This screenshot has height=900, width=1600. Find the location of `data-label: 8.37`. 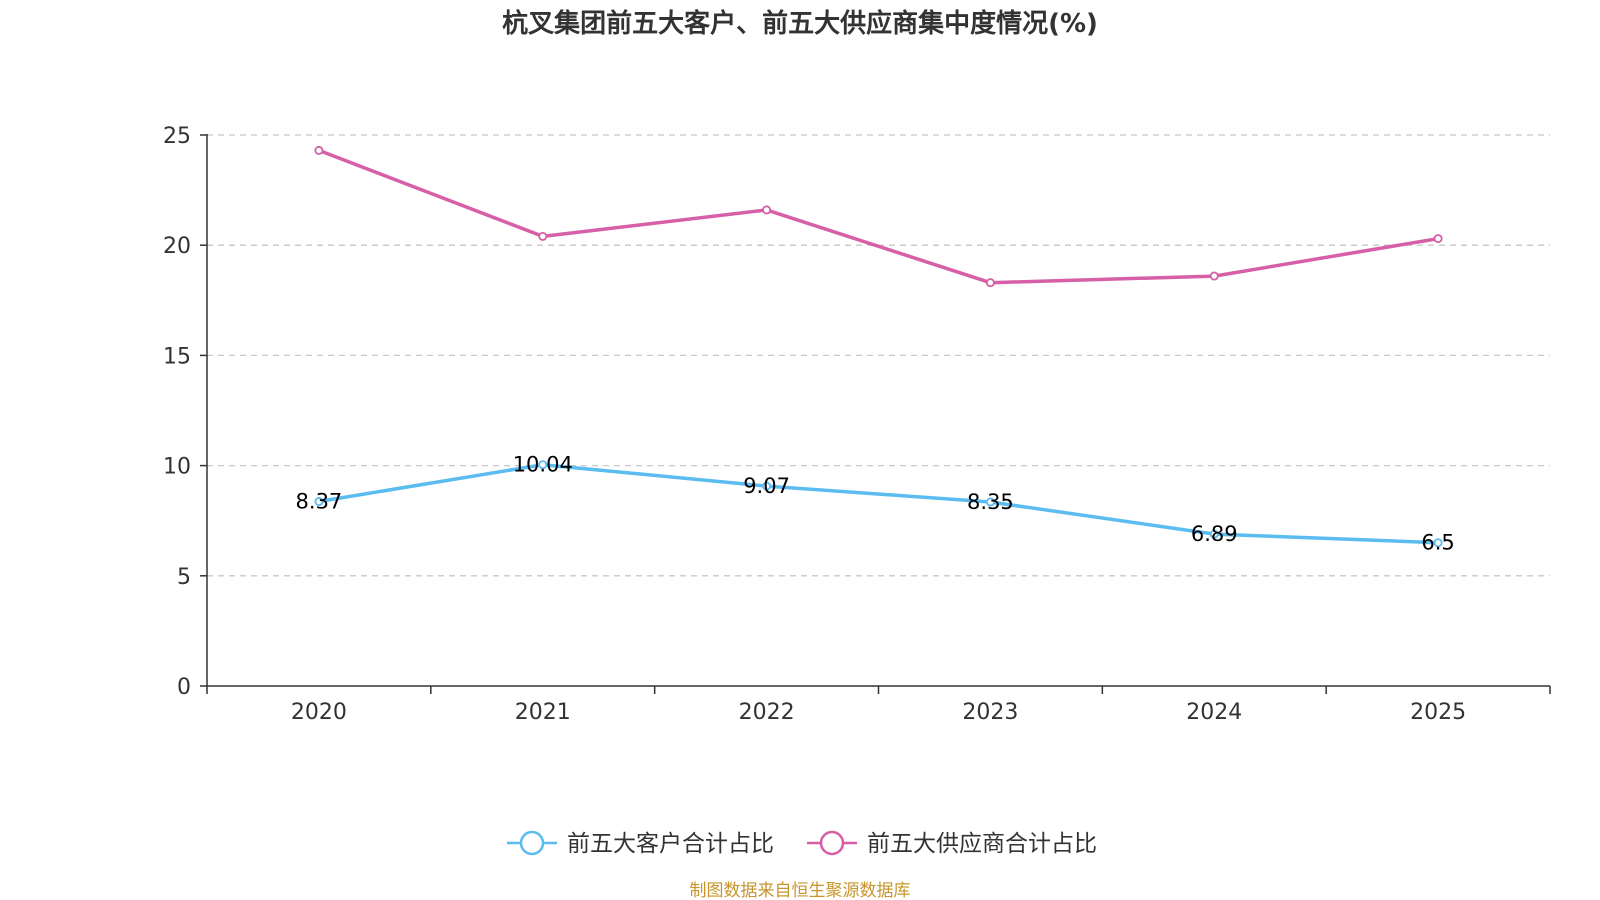

data-label: 8.37 is located at coordinates (319, 502).